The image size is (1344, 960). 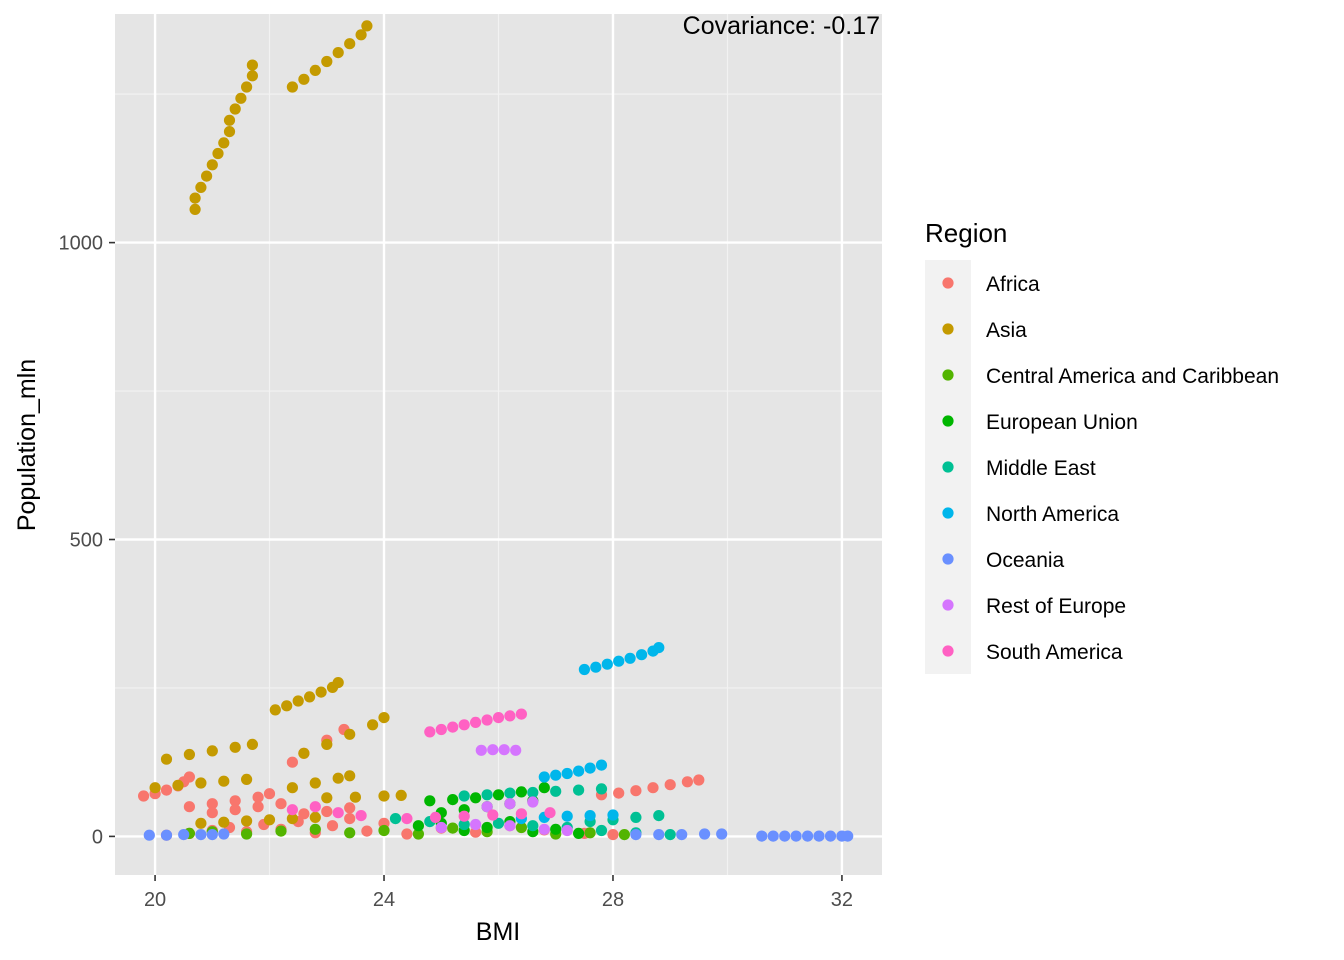 What do you see at coordinates (1013, 284) in the screenshot?
I see `legend-label: Africa` at bounding box center [1013, 284].